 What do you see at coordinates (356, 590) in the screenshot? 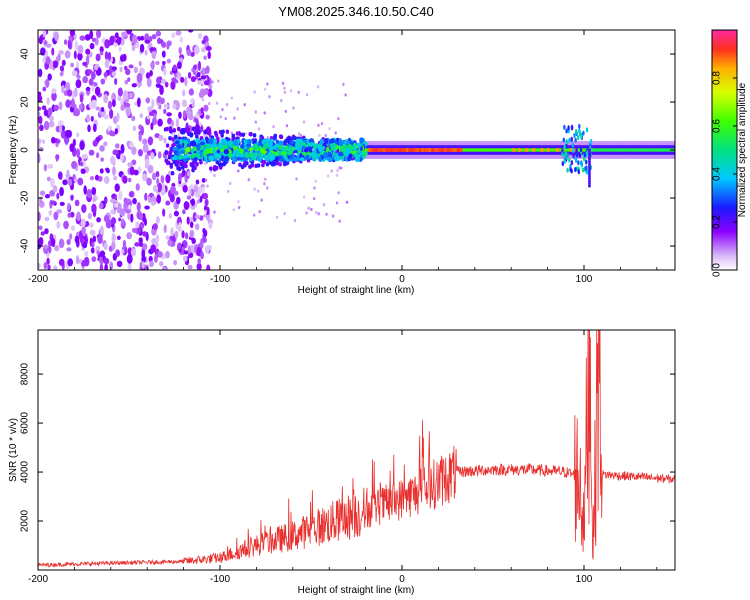
I see `snr-xlabel: Height of straight line (km)` at bounding box center [356, 590].